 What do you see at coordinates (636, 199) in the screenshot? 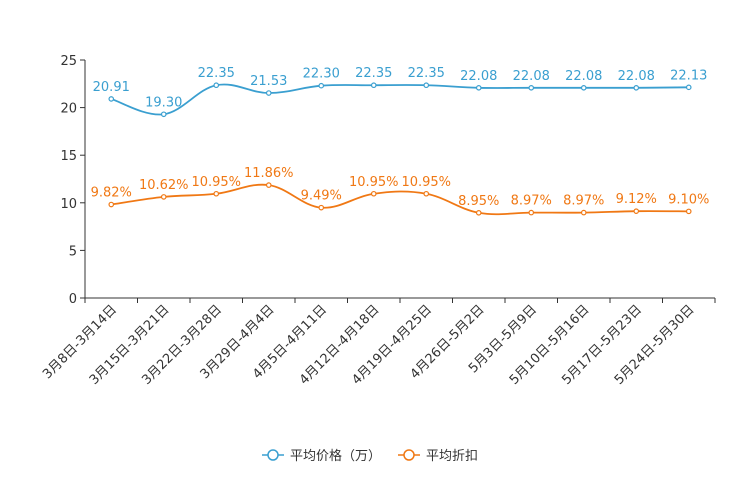
I see `data-label: 9.12%` at bounding box center [636, 199].